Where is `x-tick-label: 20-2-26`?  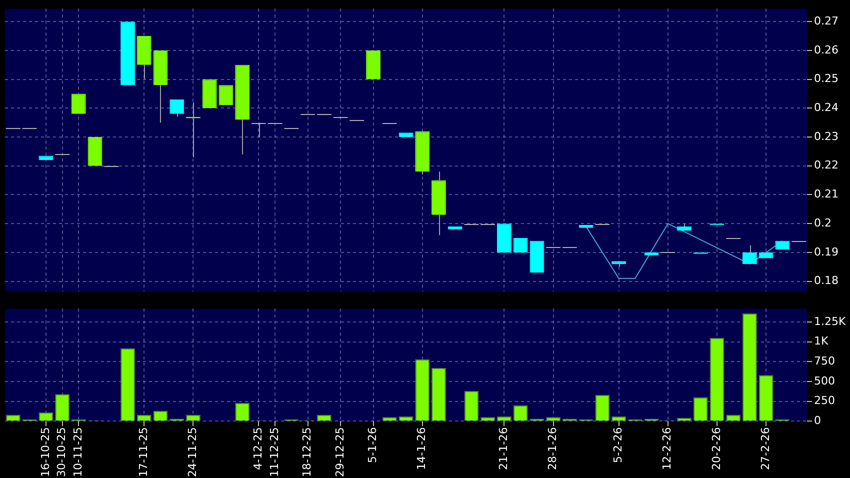
x-tick-label: 20-2-26 is located at coordinates (716, 448).